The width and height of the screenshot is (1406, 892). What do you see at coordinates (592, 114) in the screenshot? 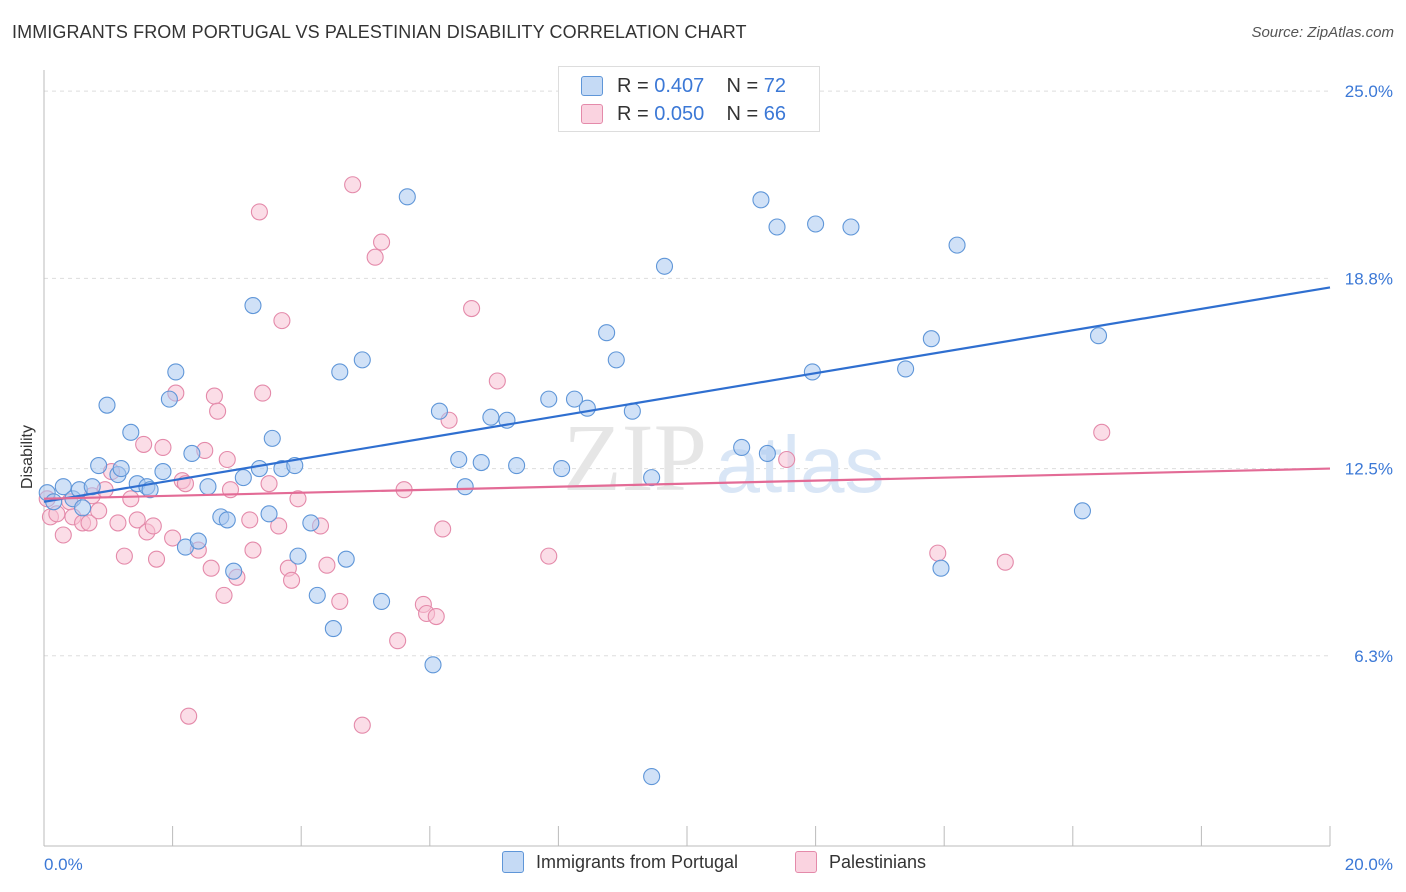
I see `palestinians-swatch` at bounding box center [592, 114].